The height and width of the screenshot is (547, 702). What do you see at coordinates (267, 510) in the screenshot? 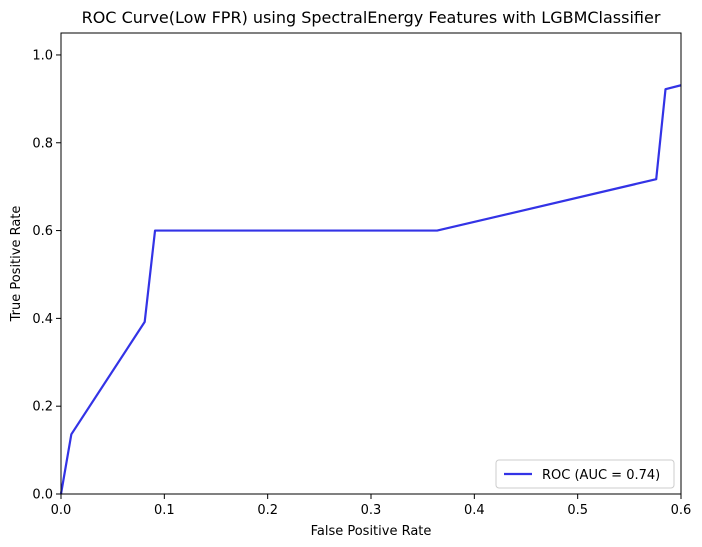
I see `x-tick-label: 0.2` at bounding box center [267, 510].